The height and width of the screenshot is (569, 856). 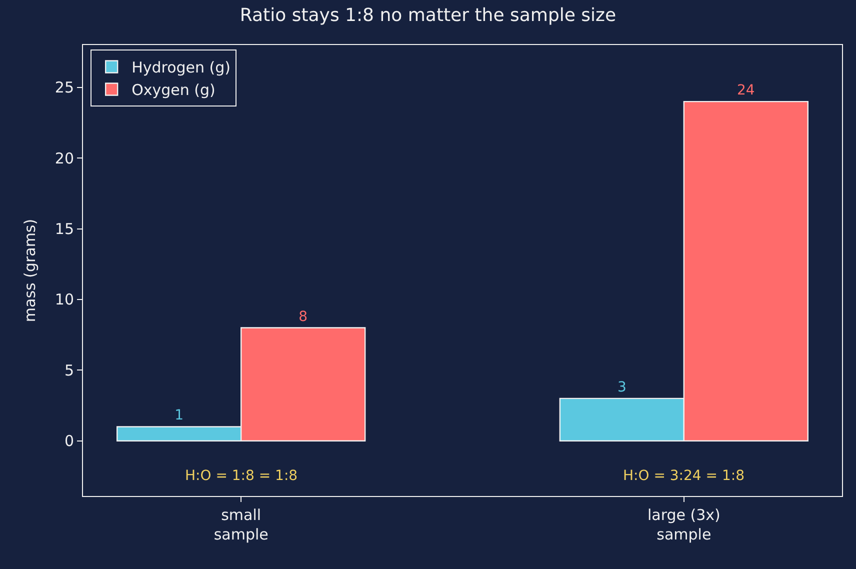 What do you see at coordinates (64, 229) in the screenshot?
I see `y-tick-label: 15` at bounding box center [64, 229].